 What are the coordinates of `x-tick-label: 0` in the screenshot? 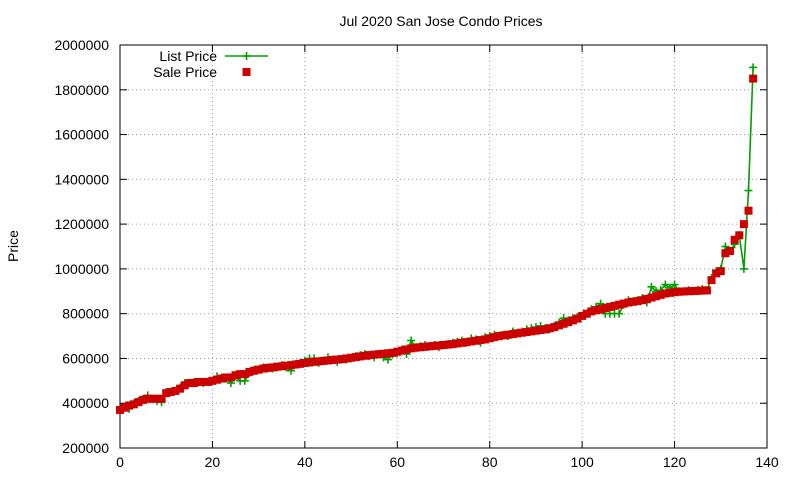 It's located at (120, 462).